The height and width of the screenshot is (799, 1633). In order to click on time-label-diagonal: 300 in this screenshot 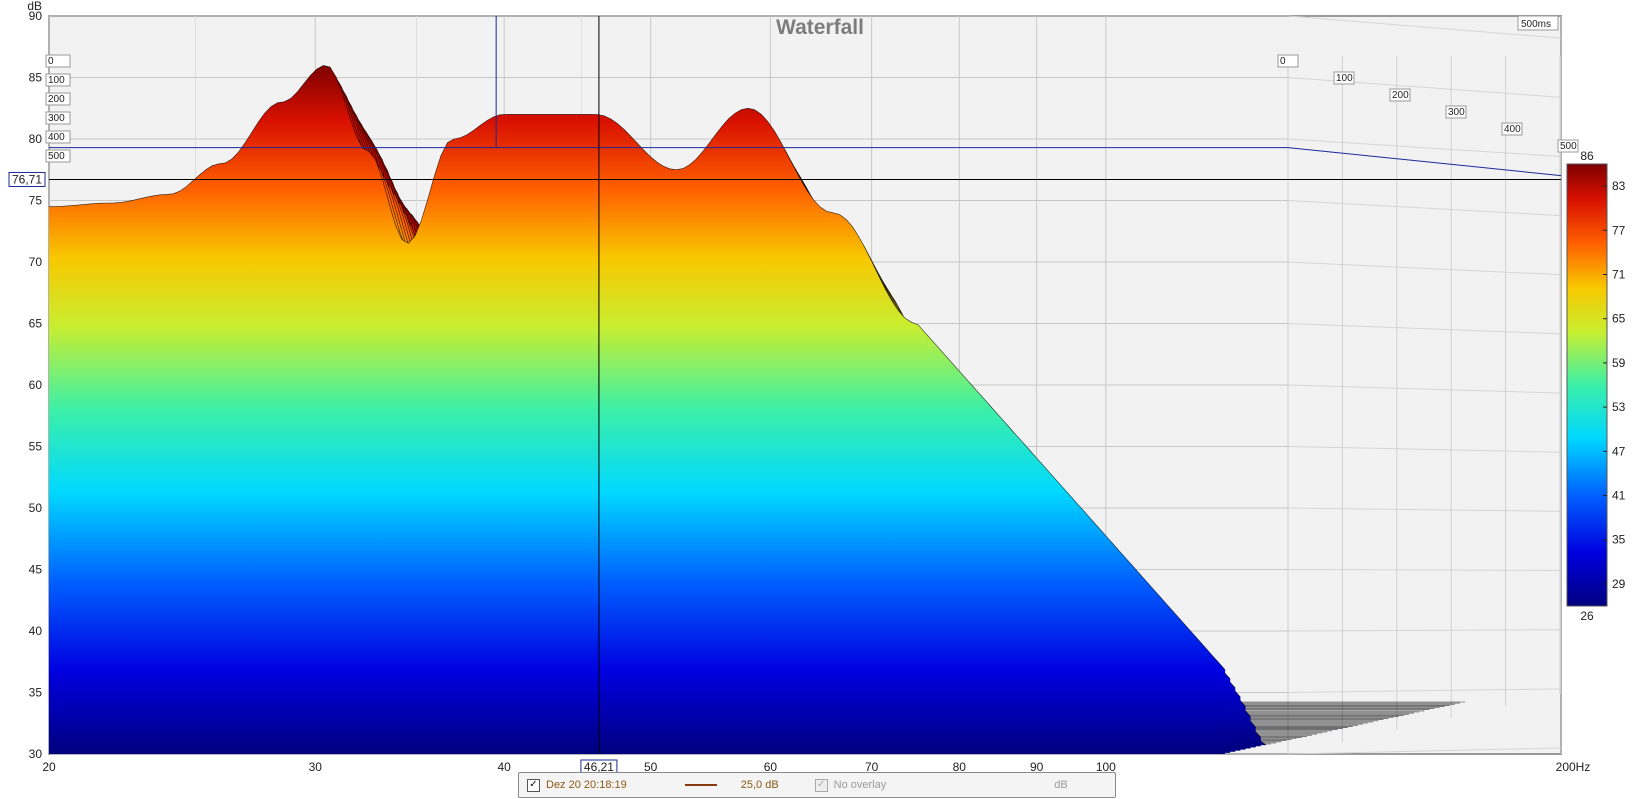, I will do `click(1456, 112)`.